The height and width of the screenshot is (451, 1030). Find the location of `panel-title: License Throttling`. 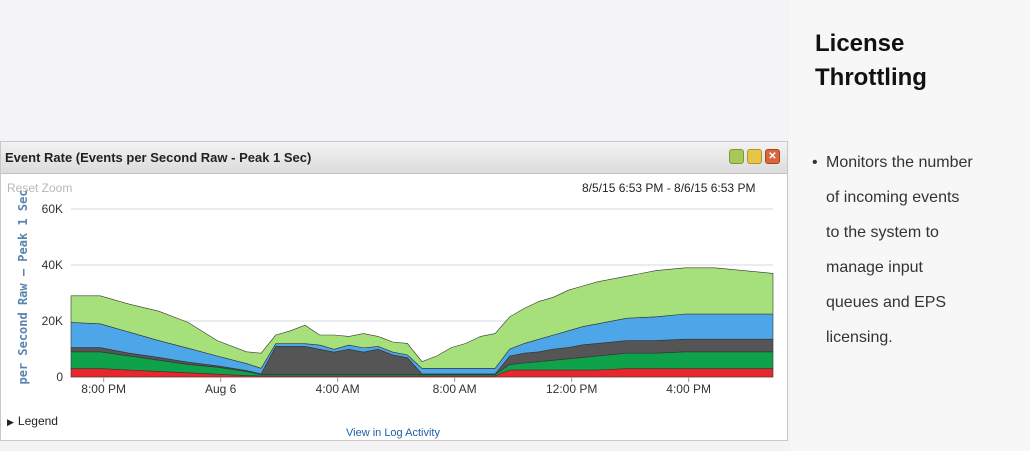

panel-title: License Throttling is located at coordinates (871, 61).